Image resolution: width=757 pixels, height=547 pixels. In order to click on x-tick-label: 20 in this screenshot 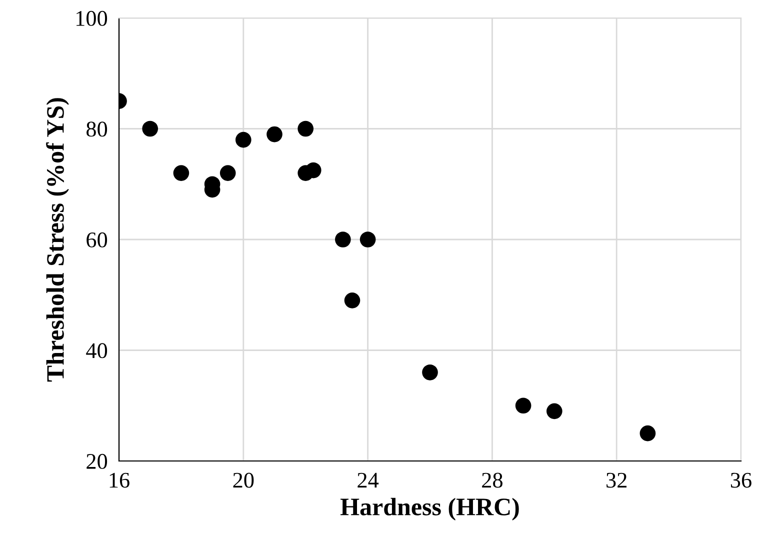, I will do `click(243, 480)`.